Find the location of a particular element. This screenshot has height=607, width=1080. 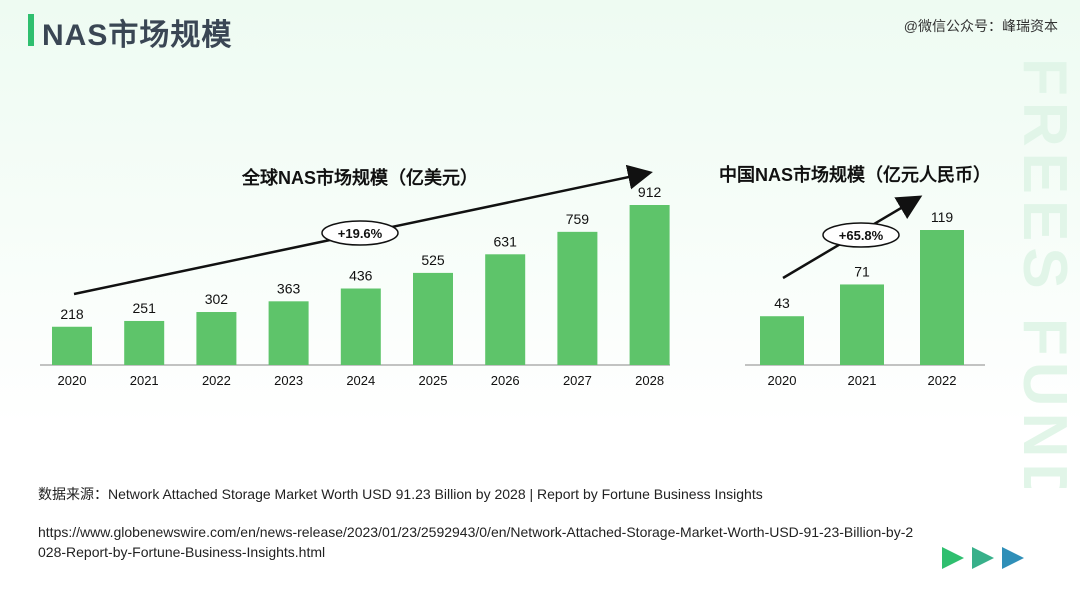

arrow-1-icon is located at coordinates (953, 558).